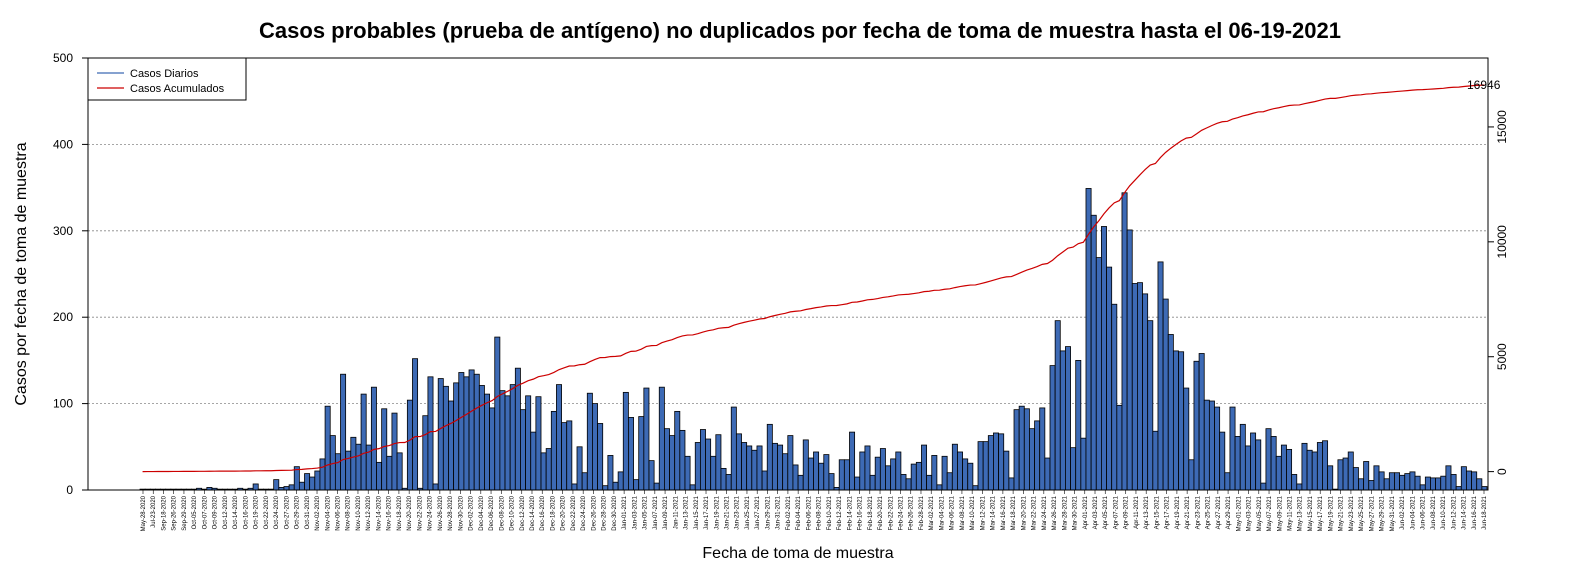  What do you see at coordinates (850, 512) in the screenshot?
I see `x-tick-label: Feb-14-2021` at bounding box center [850, 512].